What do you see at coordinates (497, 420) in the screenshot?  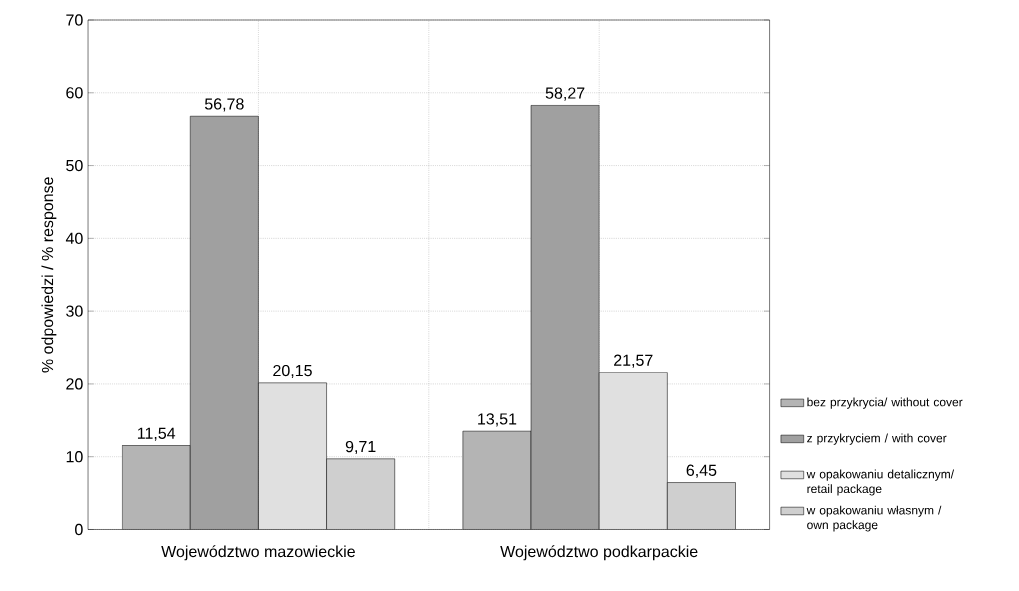 I see `data-label: 13,51` at bounding box center [497, 420].